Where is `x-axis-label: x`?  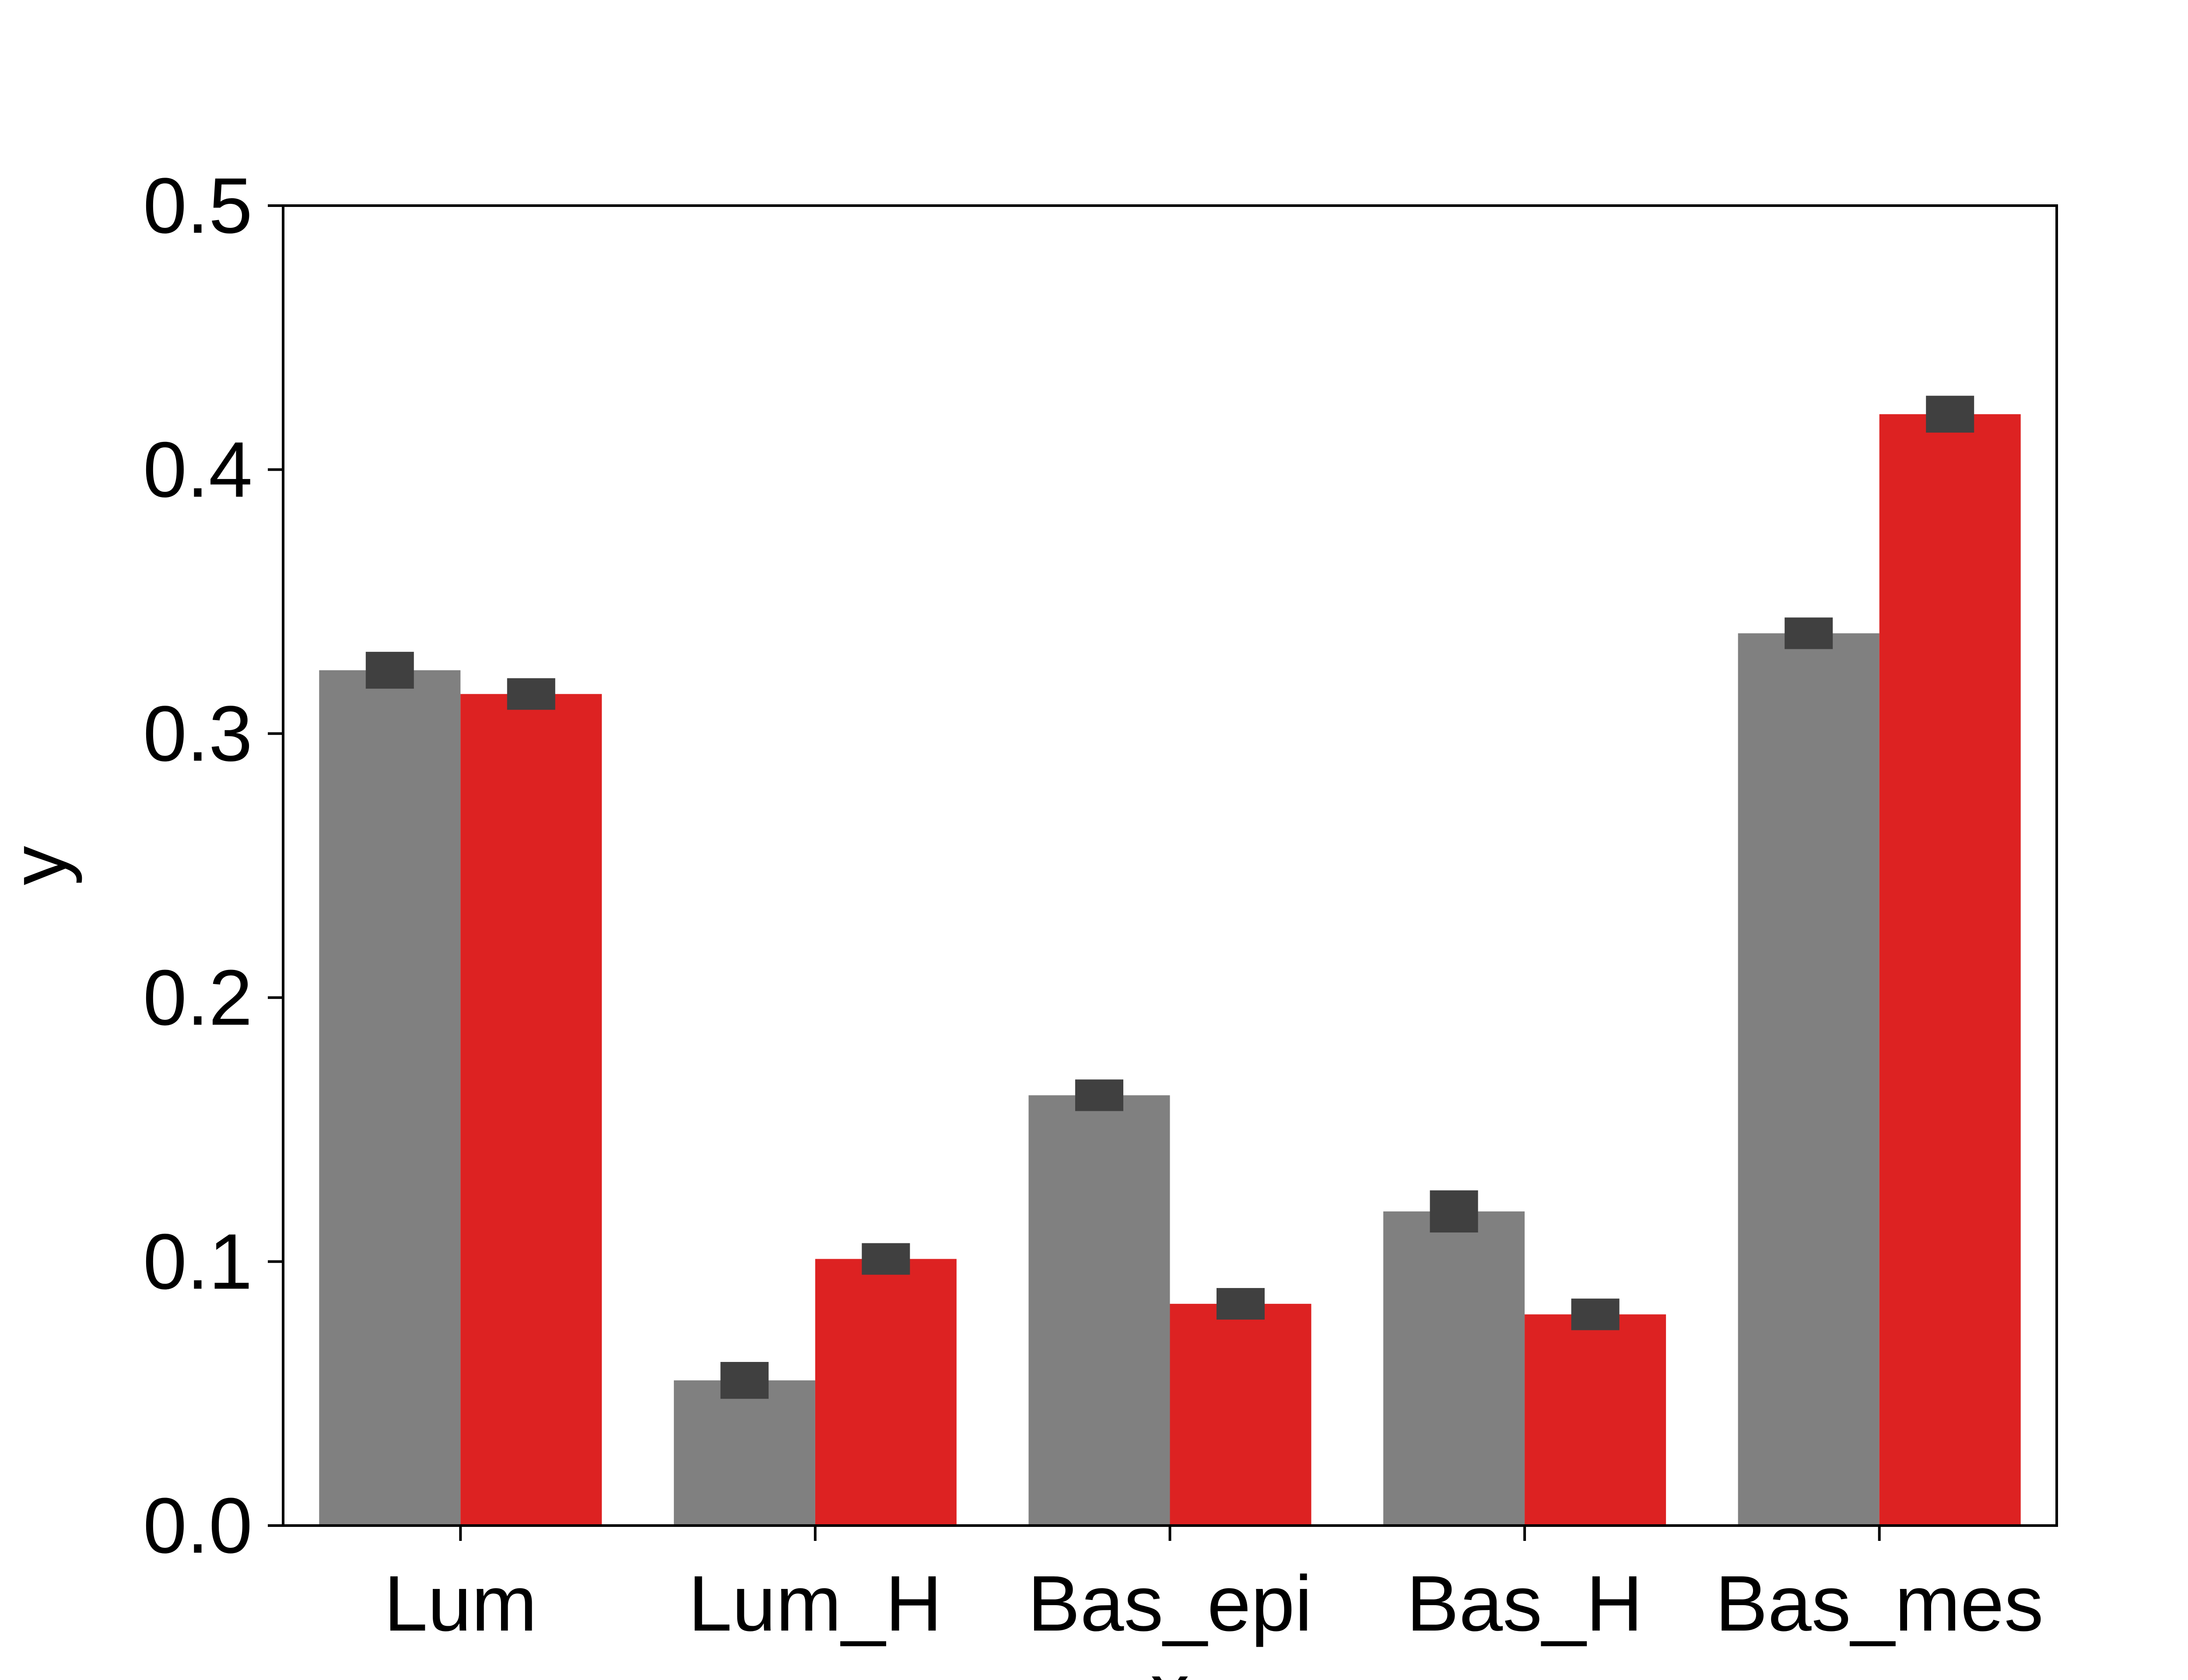
x-axis-label: x is located at coordinates (1170, 1663).